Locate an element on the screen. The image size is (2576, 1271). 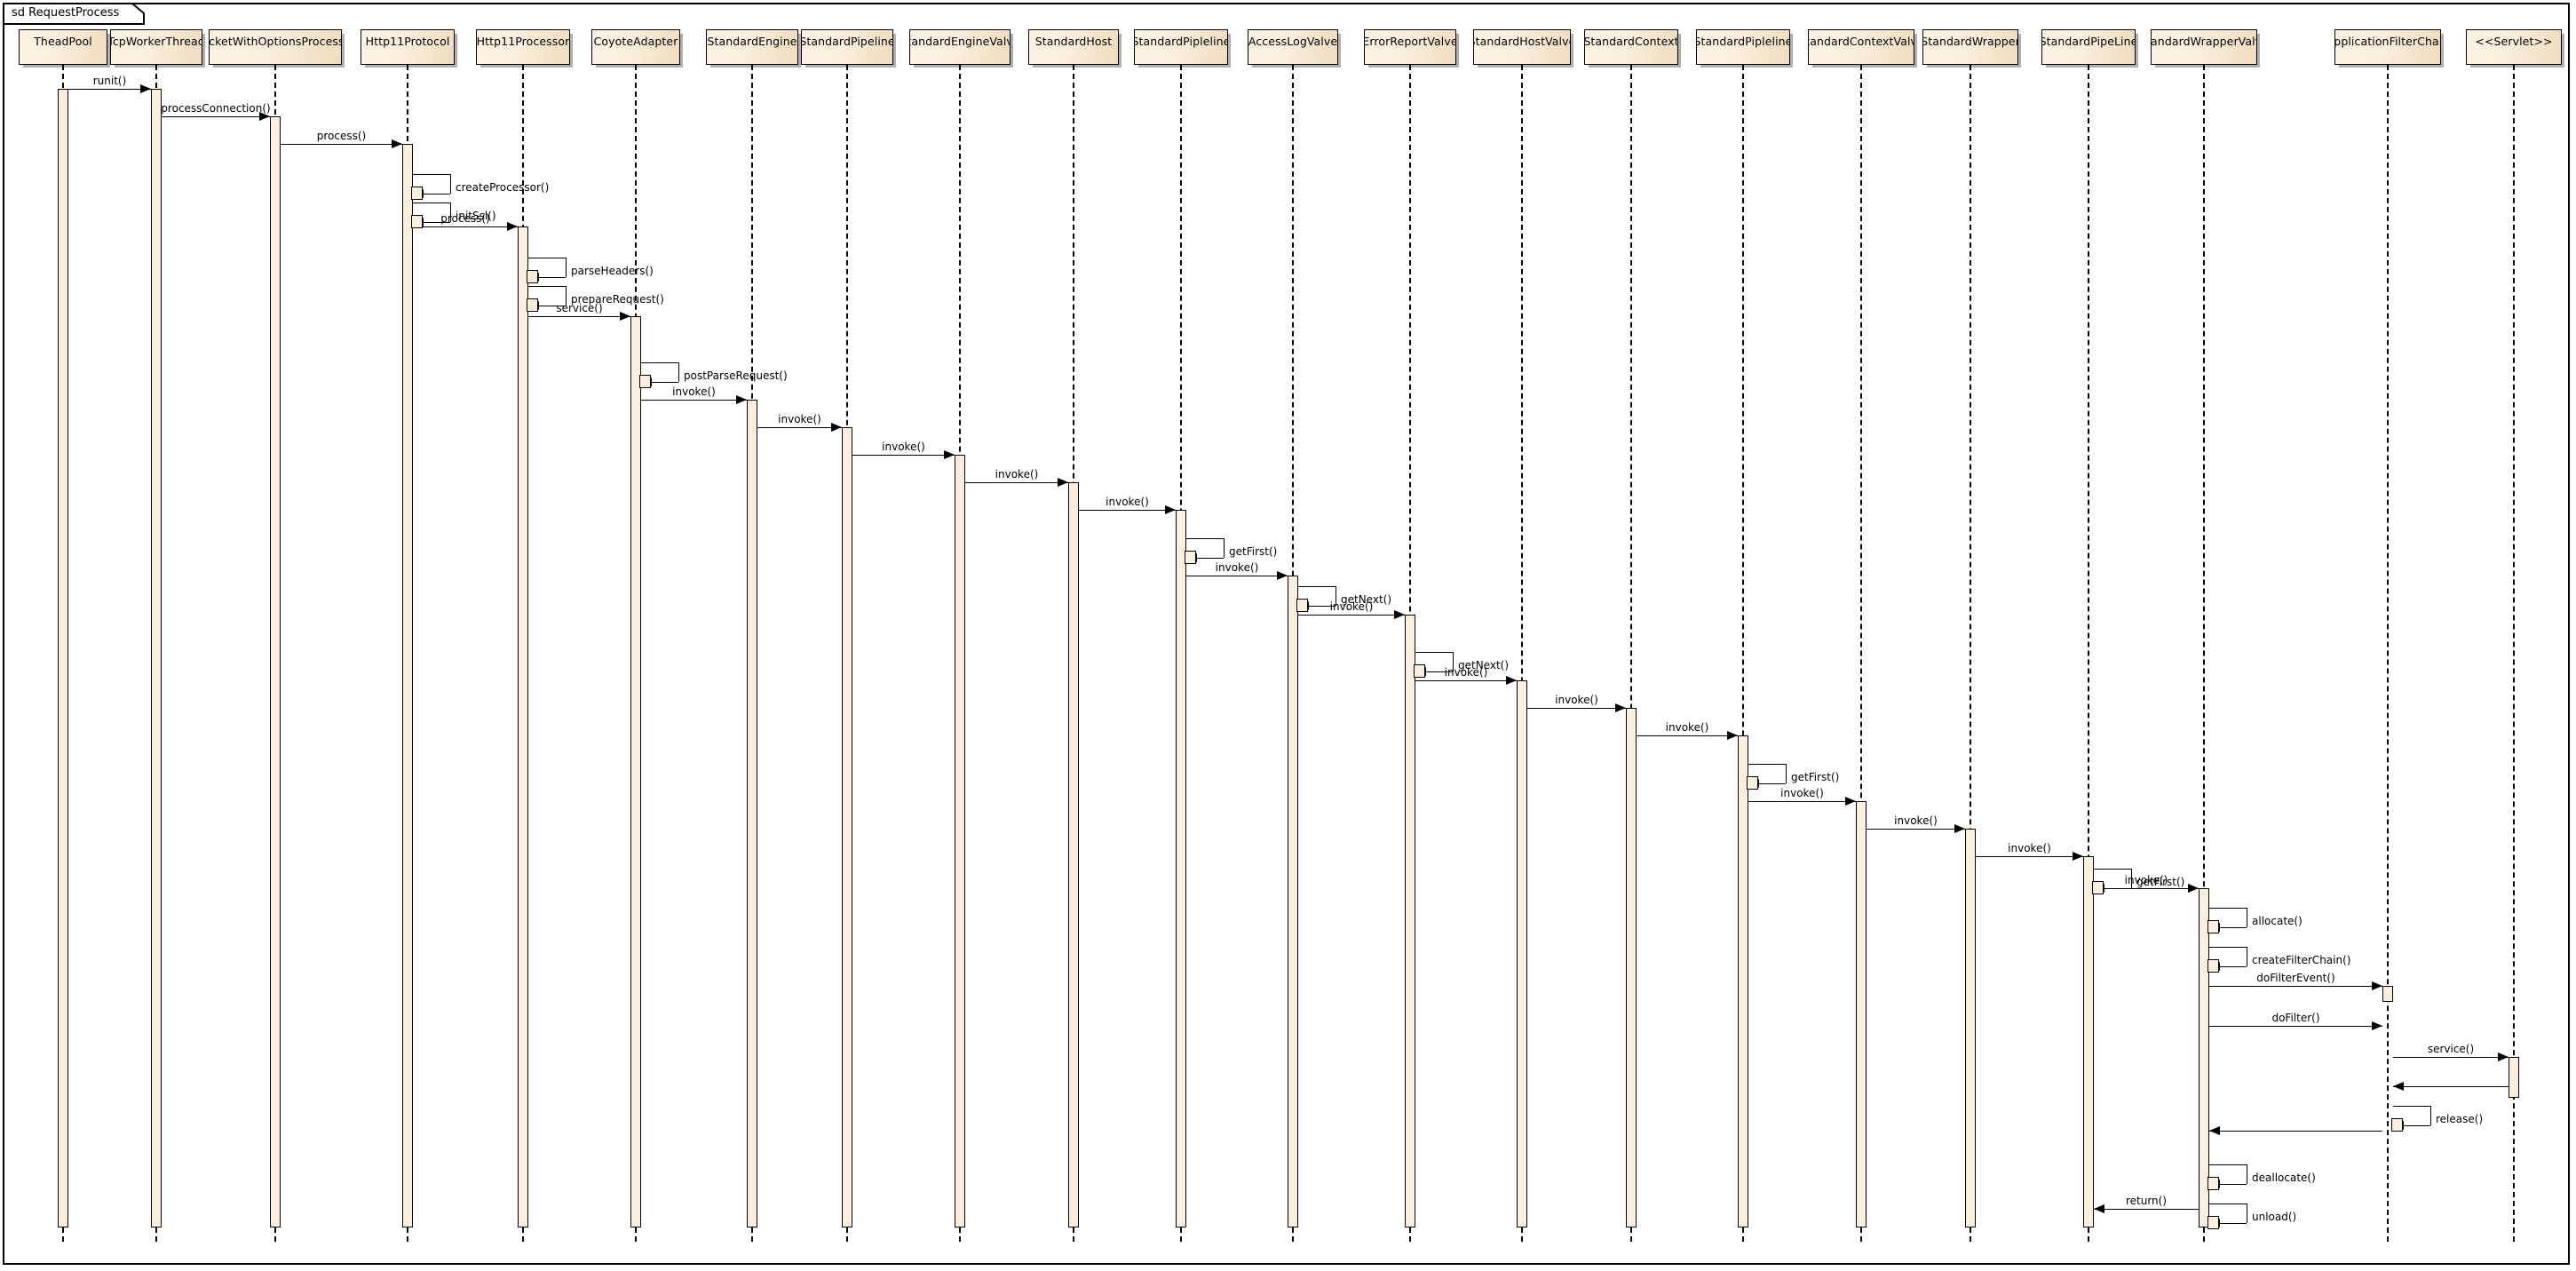
lifeline-head-standardengine: StandardEngine is located at coordinates (752, 47).